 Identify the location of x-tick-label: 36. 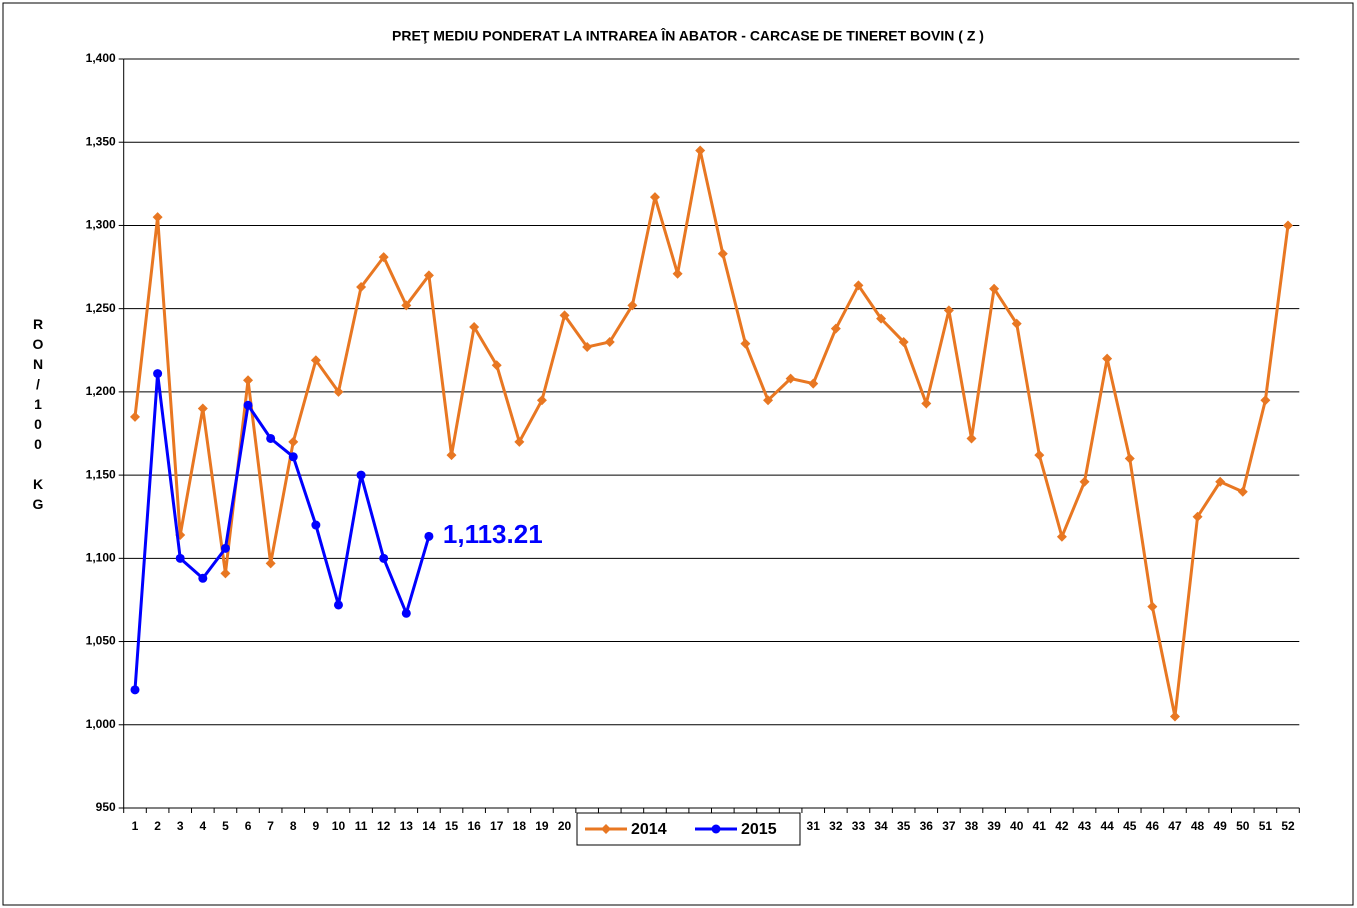
(927, 826).